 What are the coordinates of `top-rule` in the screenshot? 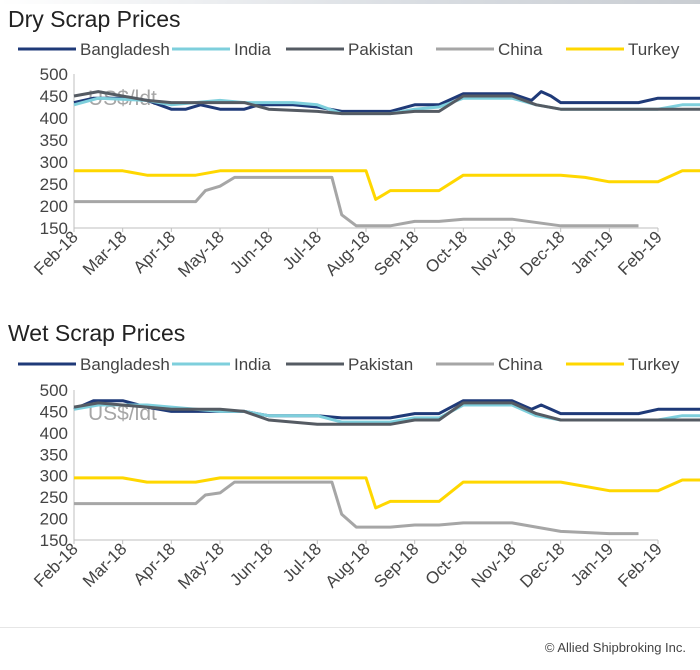 It's located at (350, 2).